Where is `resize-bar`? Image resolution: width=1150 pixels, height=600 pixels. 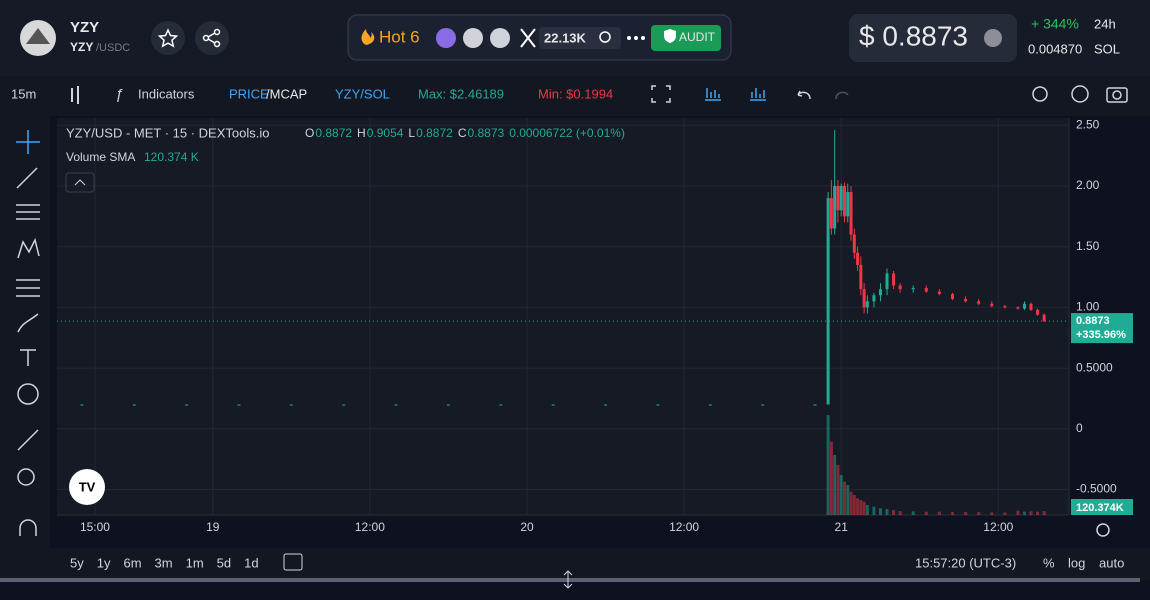
resize-bar is located at coordinates (570, 580).